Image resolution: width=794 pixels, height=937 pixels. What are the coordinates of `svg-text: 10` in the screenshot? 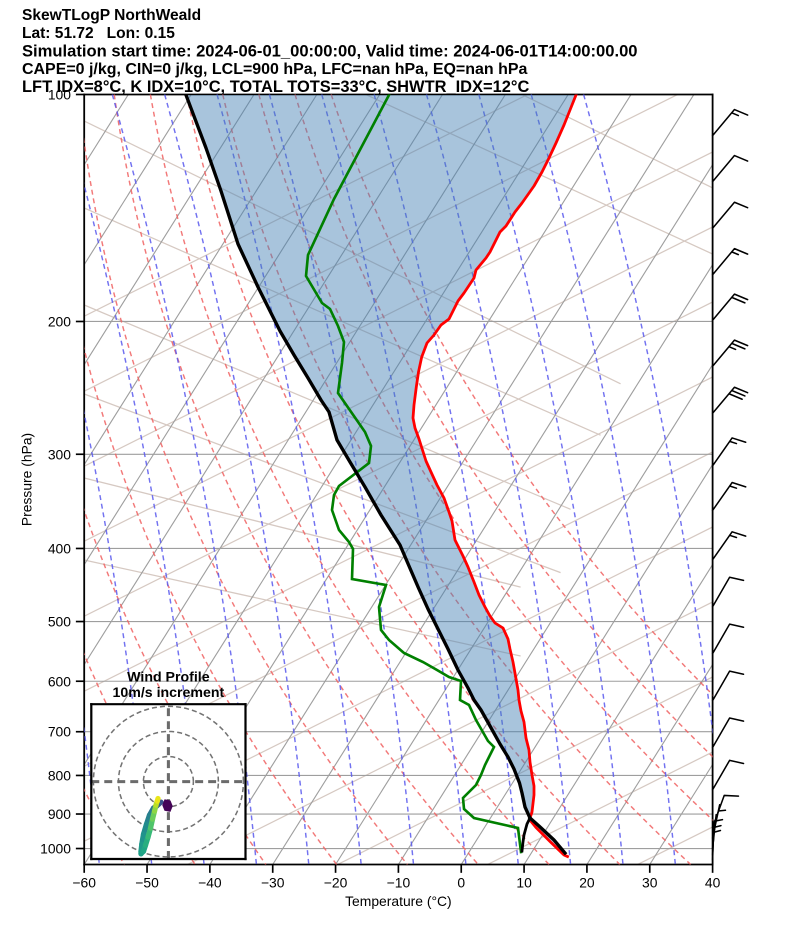 It's located at (524, 883).